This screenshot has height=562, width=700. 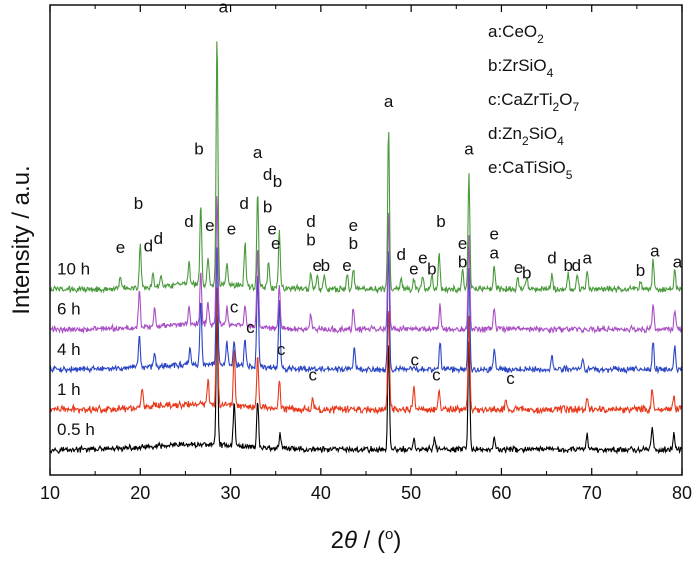 What do you see at coordinates (592, 493) in the screenshot?
I see `x-tick-label: 70` at bounding box center [592, 493].